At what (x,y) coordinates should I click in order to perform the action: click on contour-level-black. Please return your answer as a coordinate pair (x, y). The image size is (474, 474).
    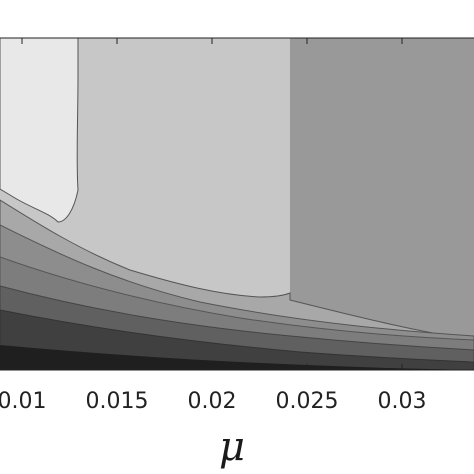
    Looking at the image, I should click on (237, 357).